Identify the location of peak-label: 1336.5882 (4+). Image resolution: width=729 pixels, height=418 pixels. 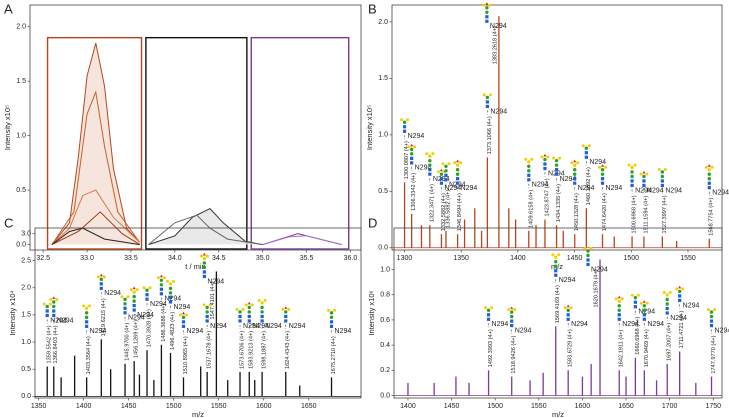
(448, 209).